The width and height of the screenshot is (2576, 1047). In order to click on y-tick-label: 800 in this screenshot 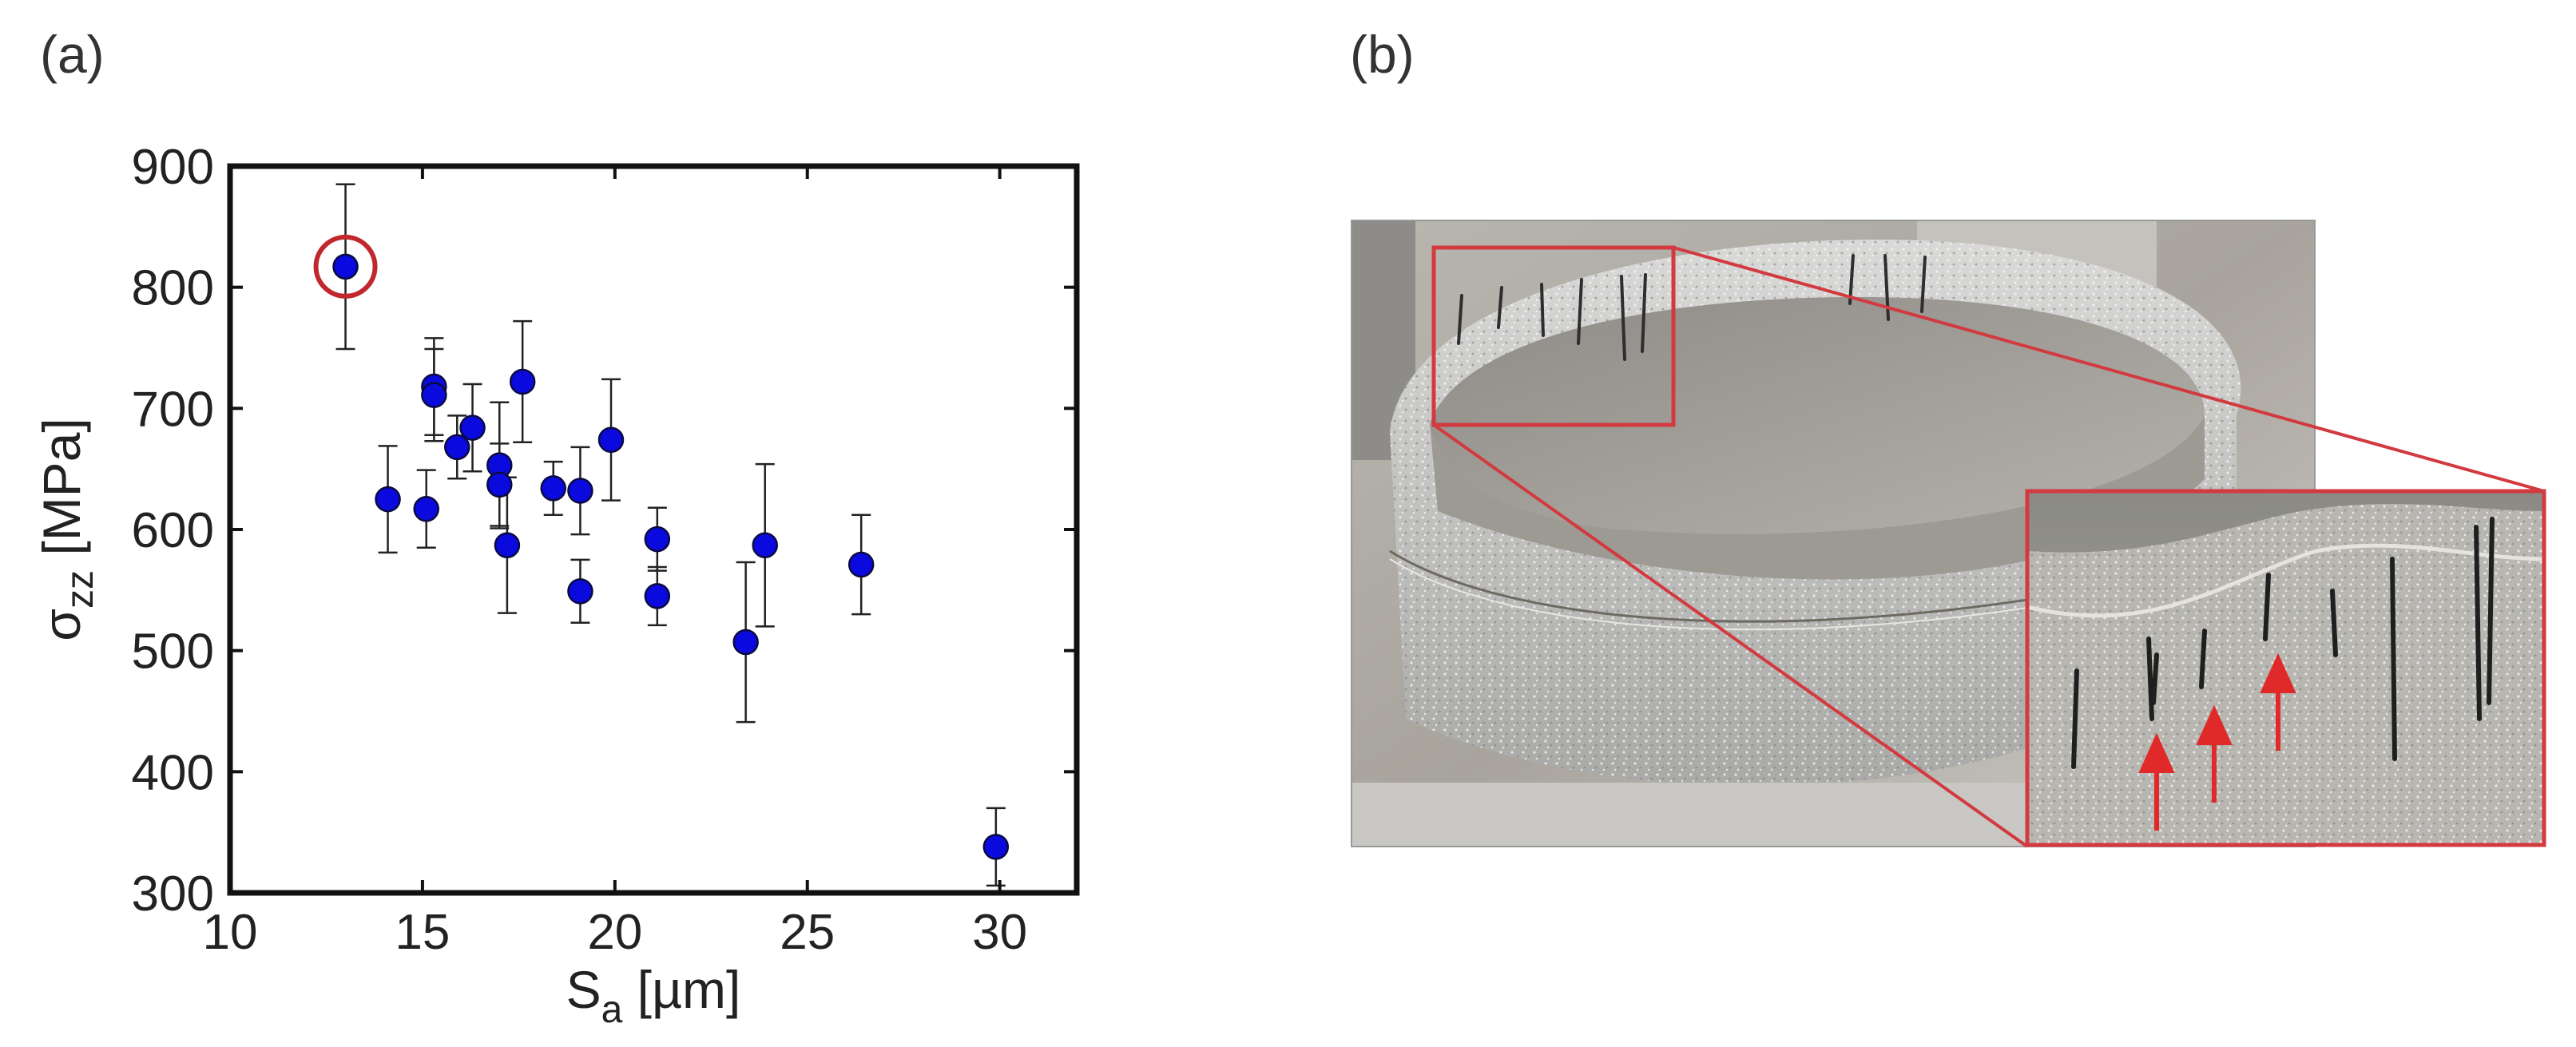, I will do `click(173, 288)`.